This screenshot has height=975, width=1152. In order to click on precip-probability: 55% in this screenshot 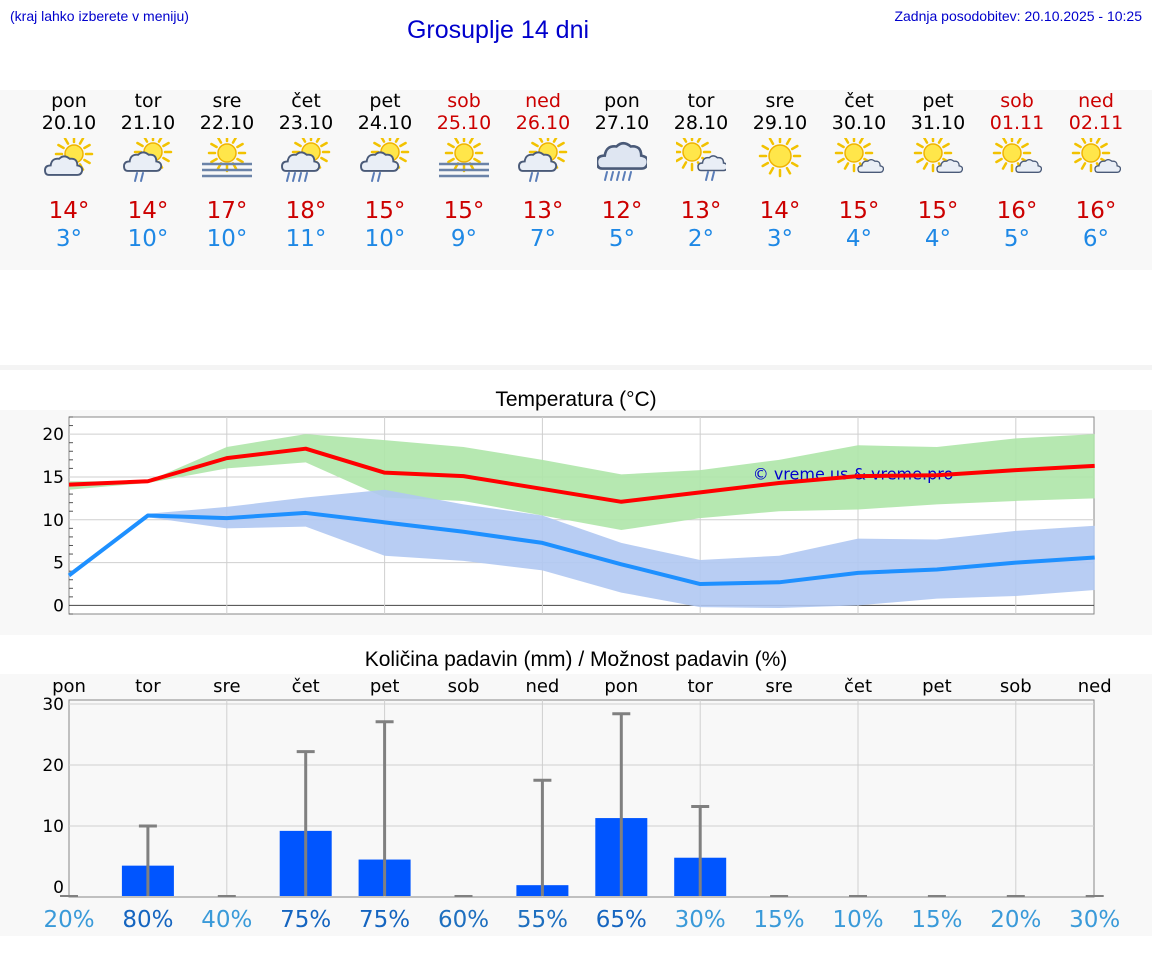, I will do `click(542, 920)`.